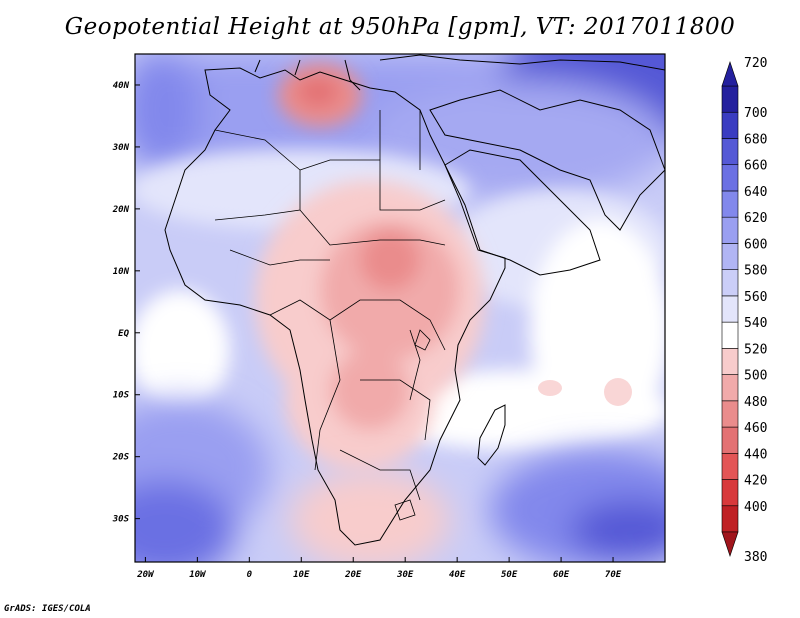 Image resolution: width=800 pixels, height=618 pixels. I want to click on colorbar-label: 680, so click(755, 139).